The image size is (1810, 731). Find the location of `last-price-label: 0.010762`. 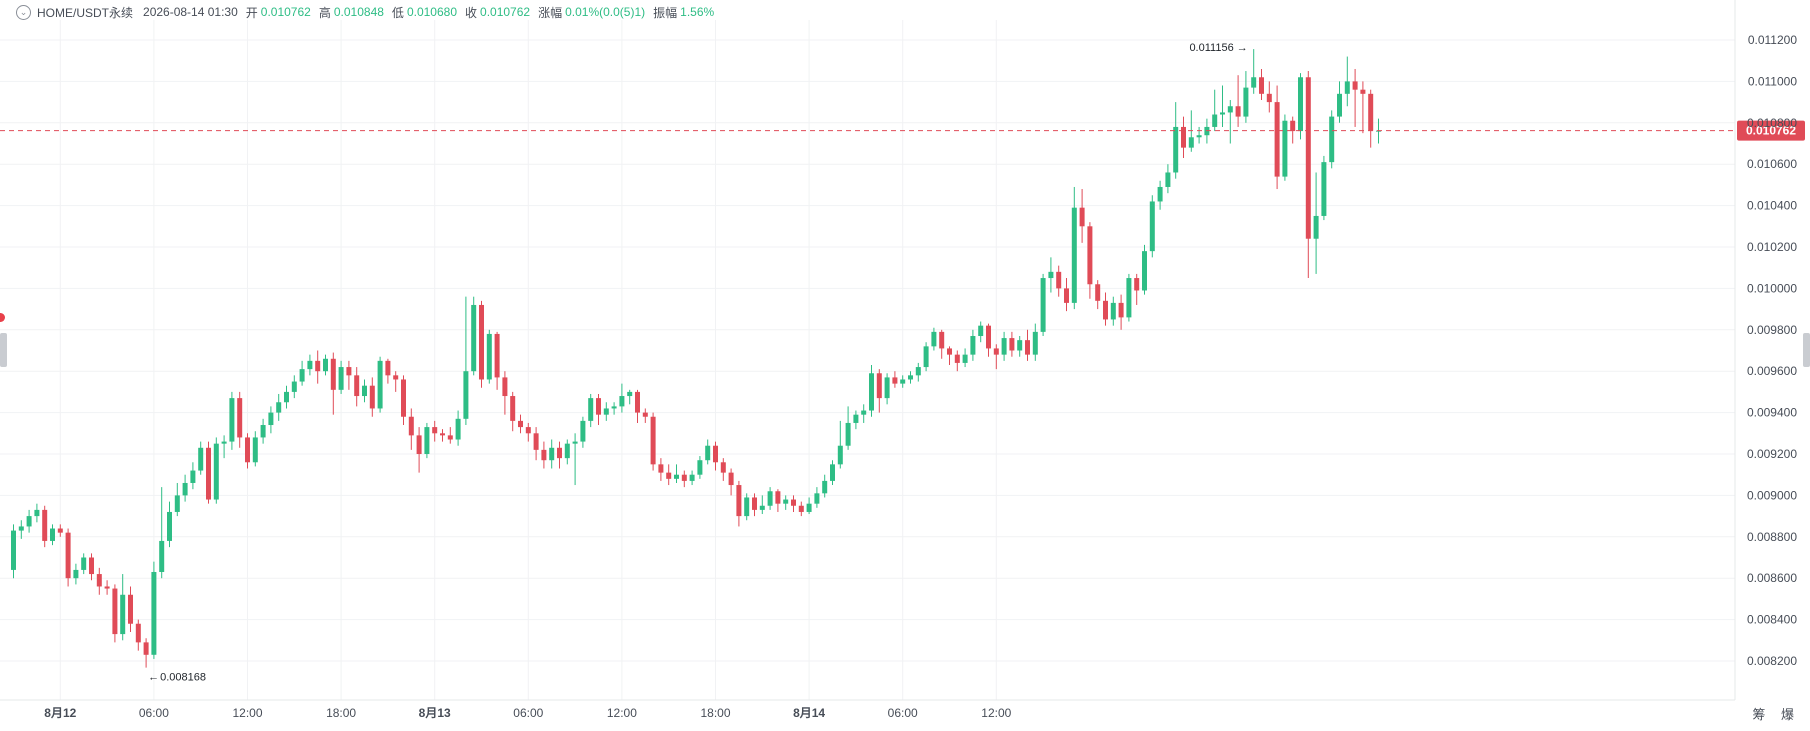

last-price-label: 0.010762 is located at coordinates (1771, 131).